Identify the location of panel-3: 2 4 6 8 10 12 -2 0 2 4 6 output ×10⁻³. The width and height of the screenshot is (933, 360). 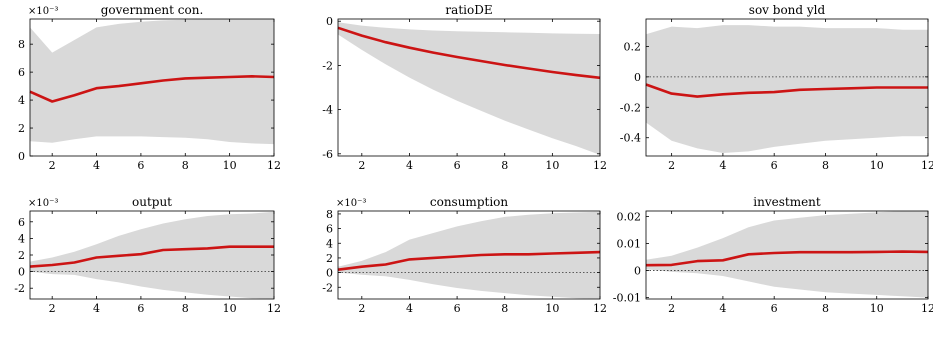
(147, 255).